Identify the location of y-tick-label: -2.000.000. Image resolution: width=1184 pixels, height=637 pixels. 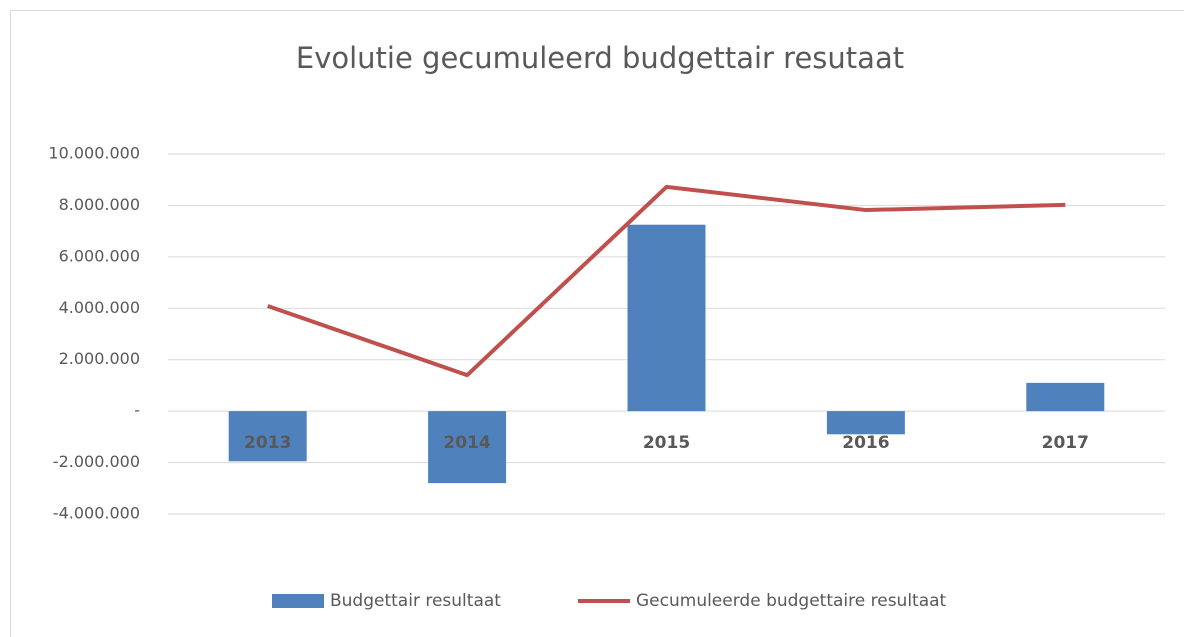
(96, 461).